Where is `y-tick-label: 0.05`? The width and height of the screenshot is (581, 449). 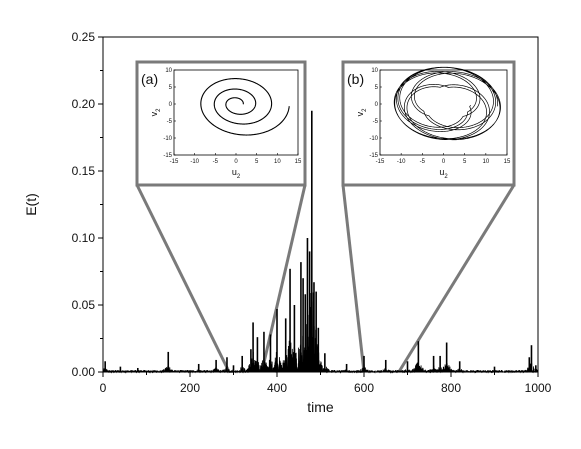 y-tick-label: 0.05 is located at coordinates (84, 305).